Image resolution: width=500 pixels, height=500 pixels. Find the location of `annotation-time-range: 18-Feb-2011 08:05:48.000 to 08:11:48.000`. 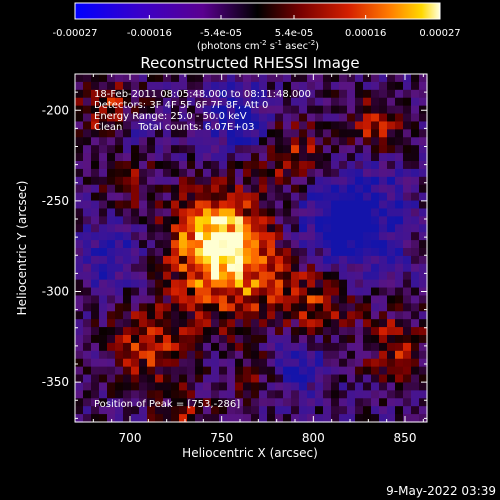

annotation-time-range: 18-Feb-2011 08:05:48.000 to 08:11:48.000 is located at coordinates (202, 94).